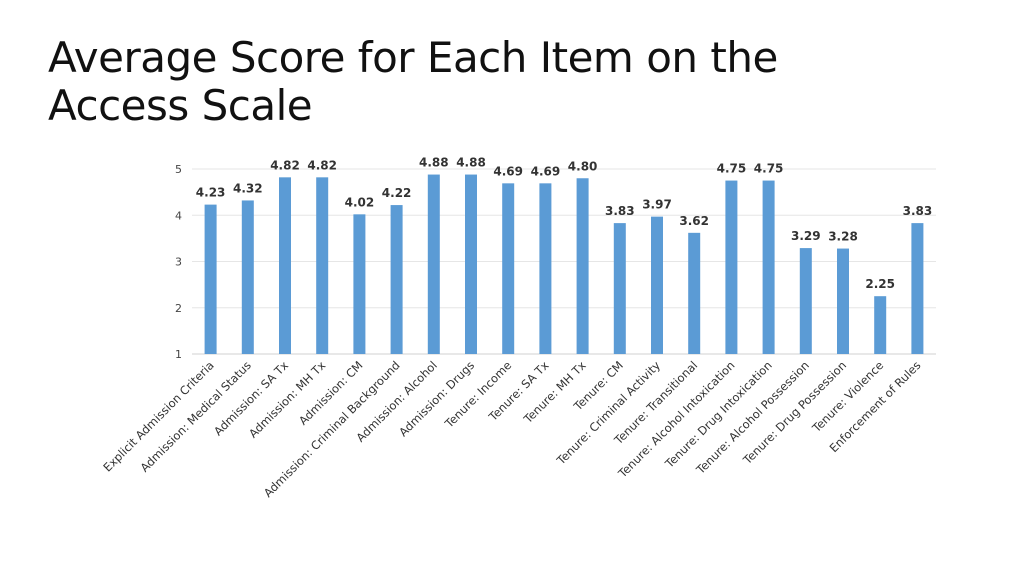 This screenshot has height=575, width=1024. Describe the element at coordinates (397, 193) in the screenshot. I see `data-label: 4.22` at that location.